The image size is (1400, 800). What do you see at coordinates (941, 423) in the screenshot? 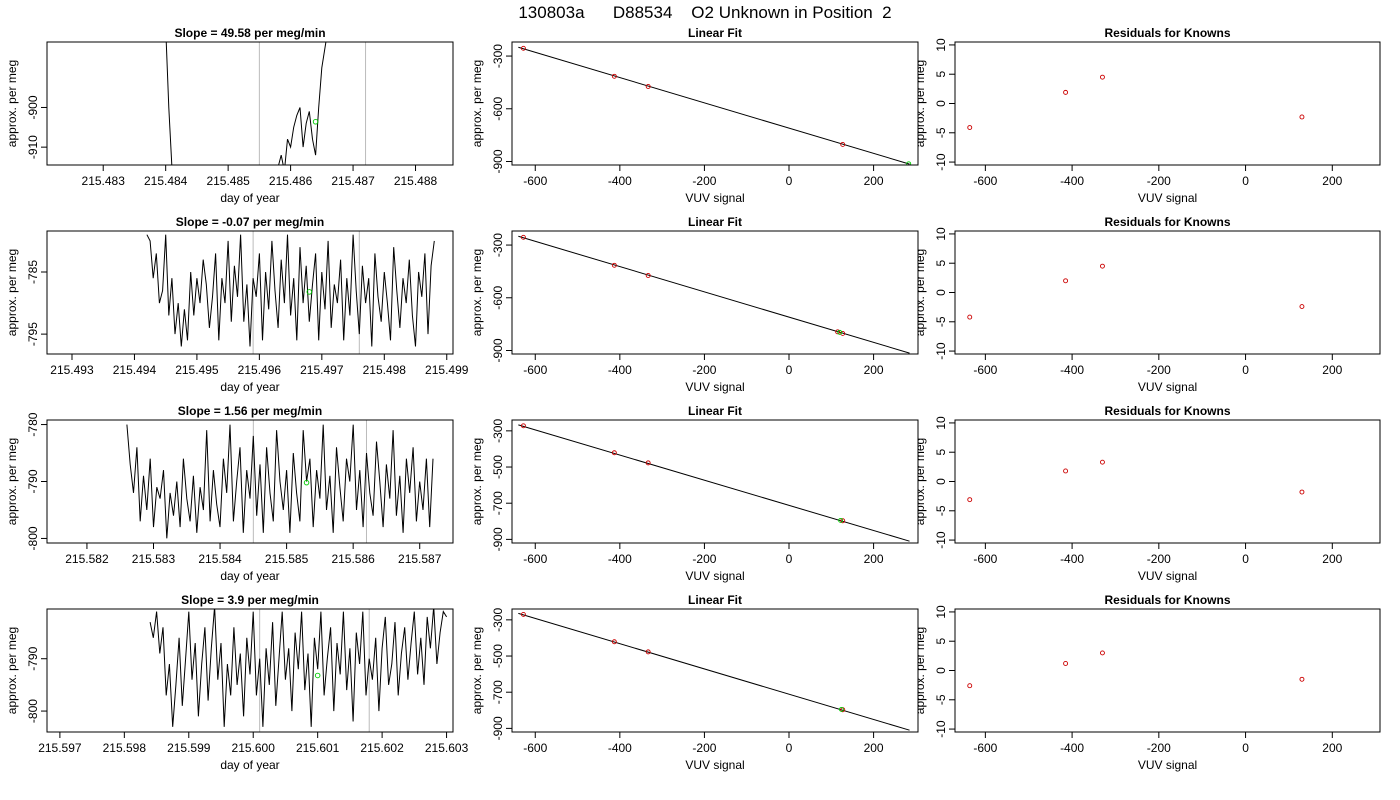
I see `r2-residuals-ytick-label: 10` at bounding box center [941, 423].